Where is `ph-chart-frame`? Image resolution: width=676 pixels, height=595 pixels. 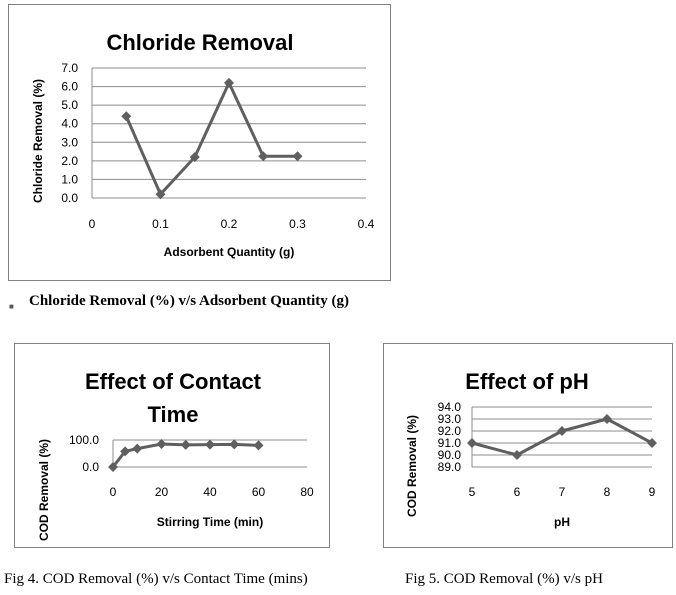 ph-chart-frame is located at coordinates (528, 445).